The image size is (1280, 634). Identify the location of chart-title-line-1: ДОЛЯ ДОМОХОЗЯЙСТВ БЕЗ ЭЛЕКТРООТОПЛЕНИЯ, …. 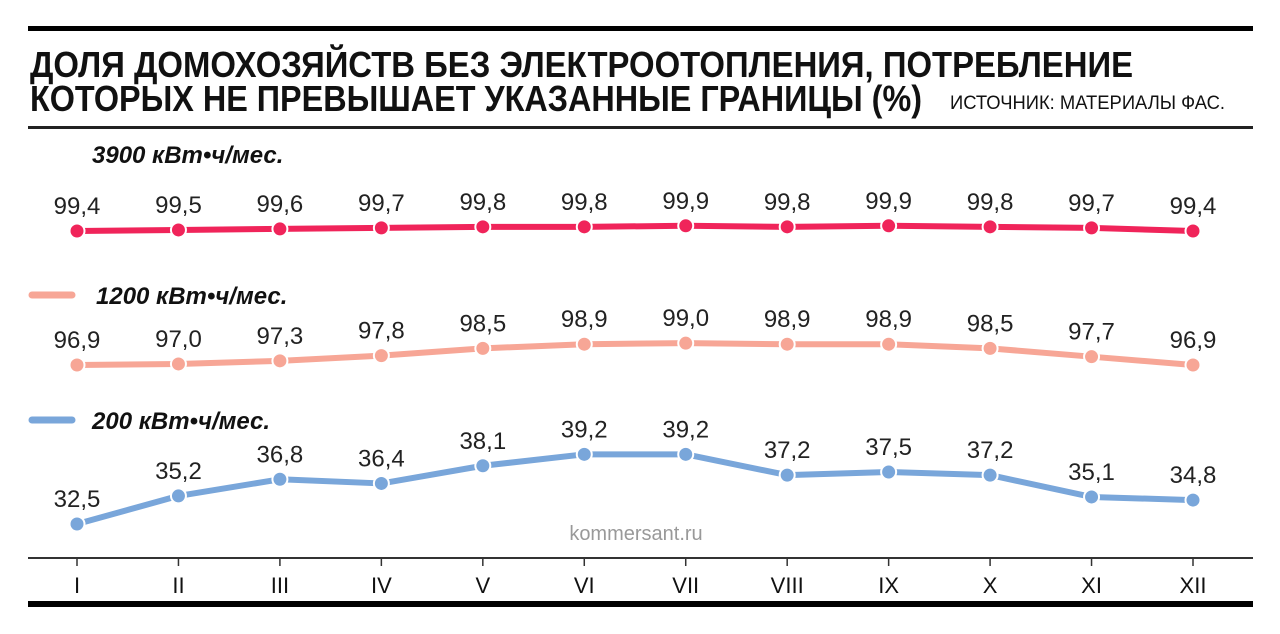
(581, 64).